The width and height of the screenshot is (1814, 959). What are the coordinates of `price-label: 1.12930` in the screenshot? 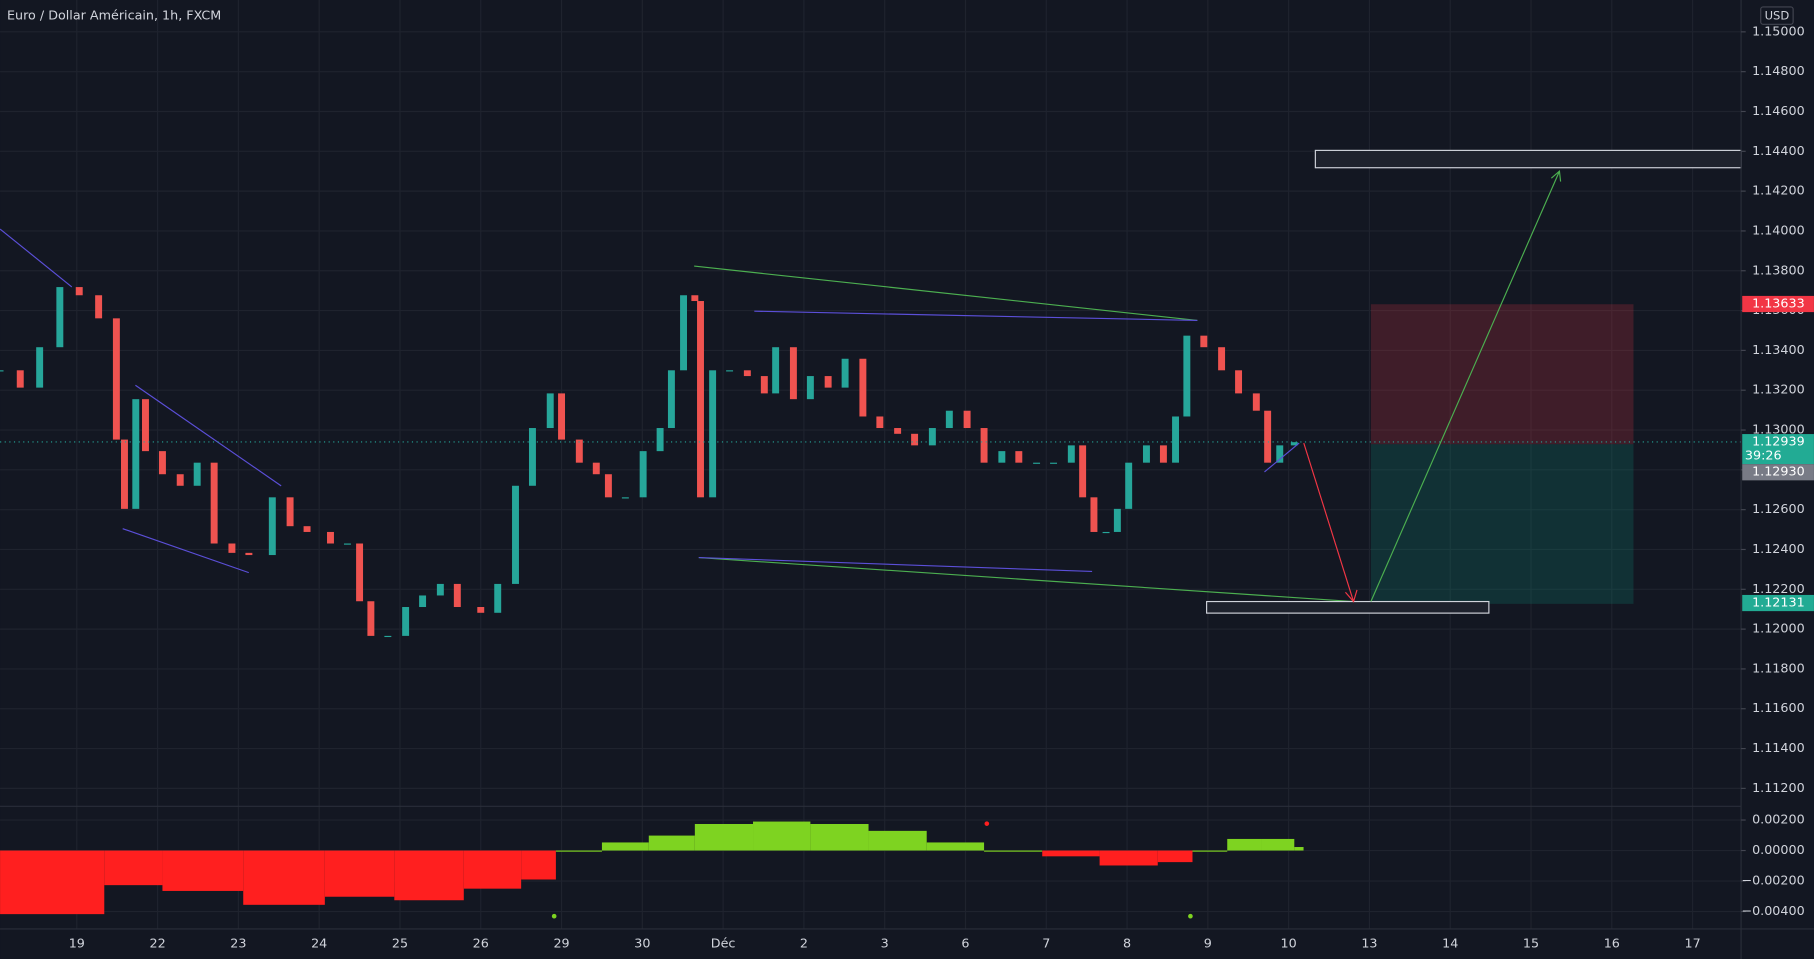 It's located at (1778, 471).